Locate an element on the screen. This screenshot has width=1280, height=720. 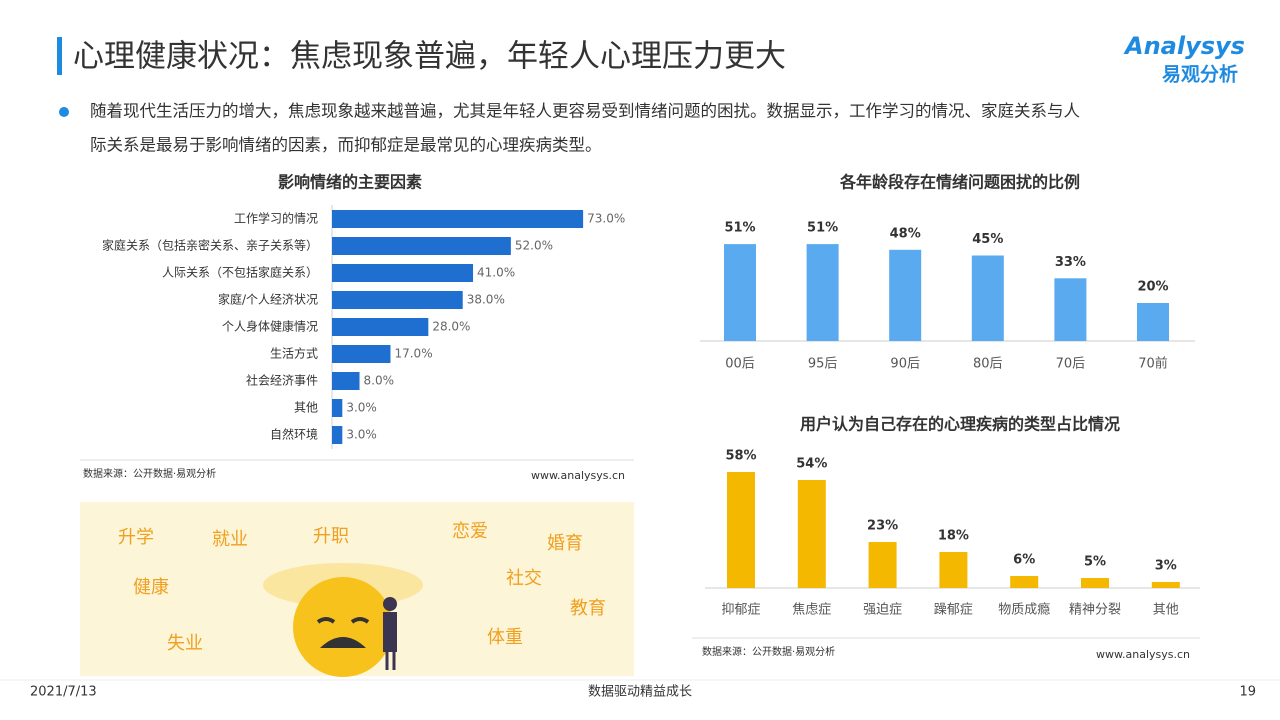
footer-slogan: 数据驱动精益成长 is located at coordinates (640, 692).